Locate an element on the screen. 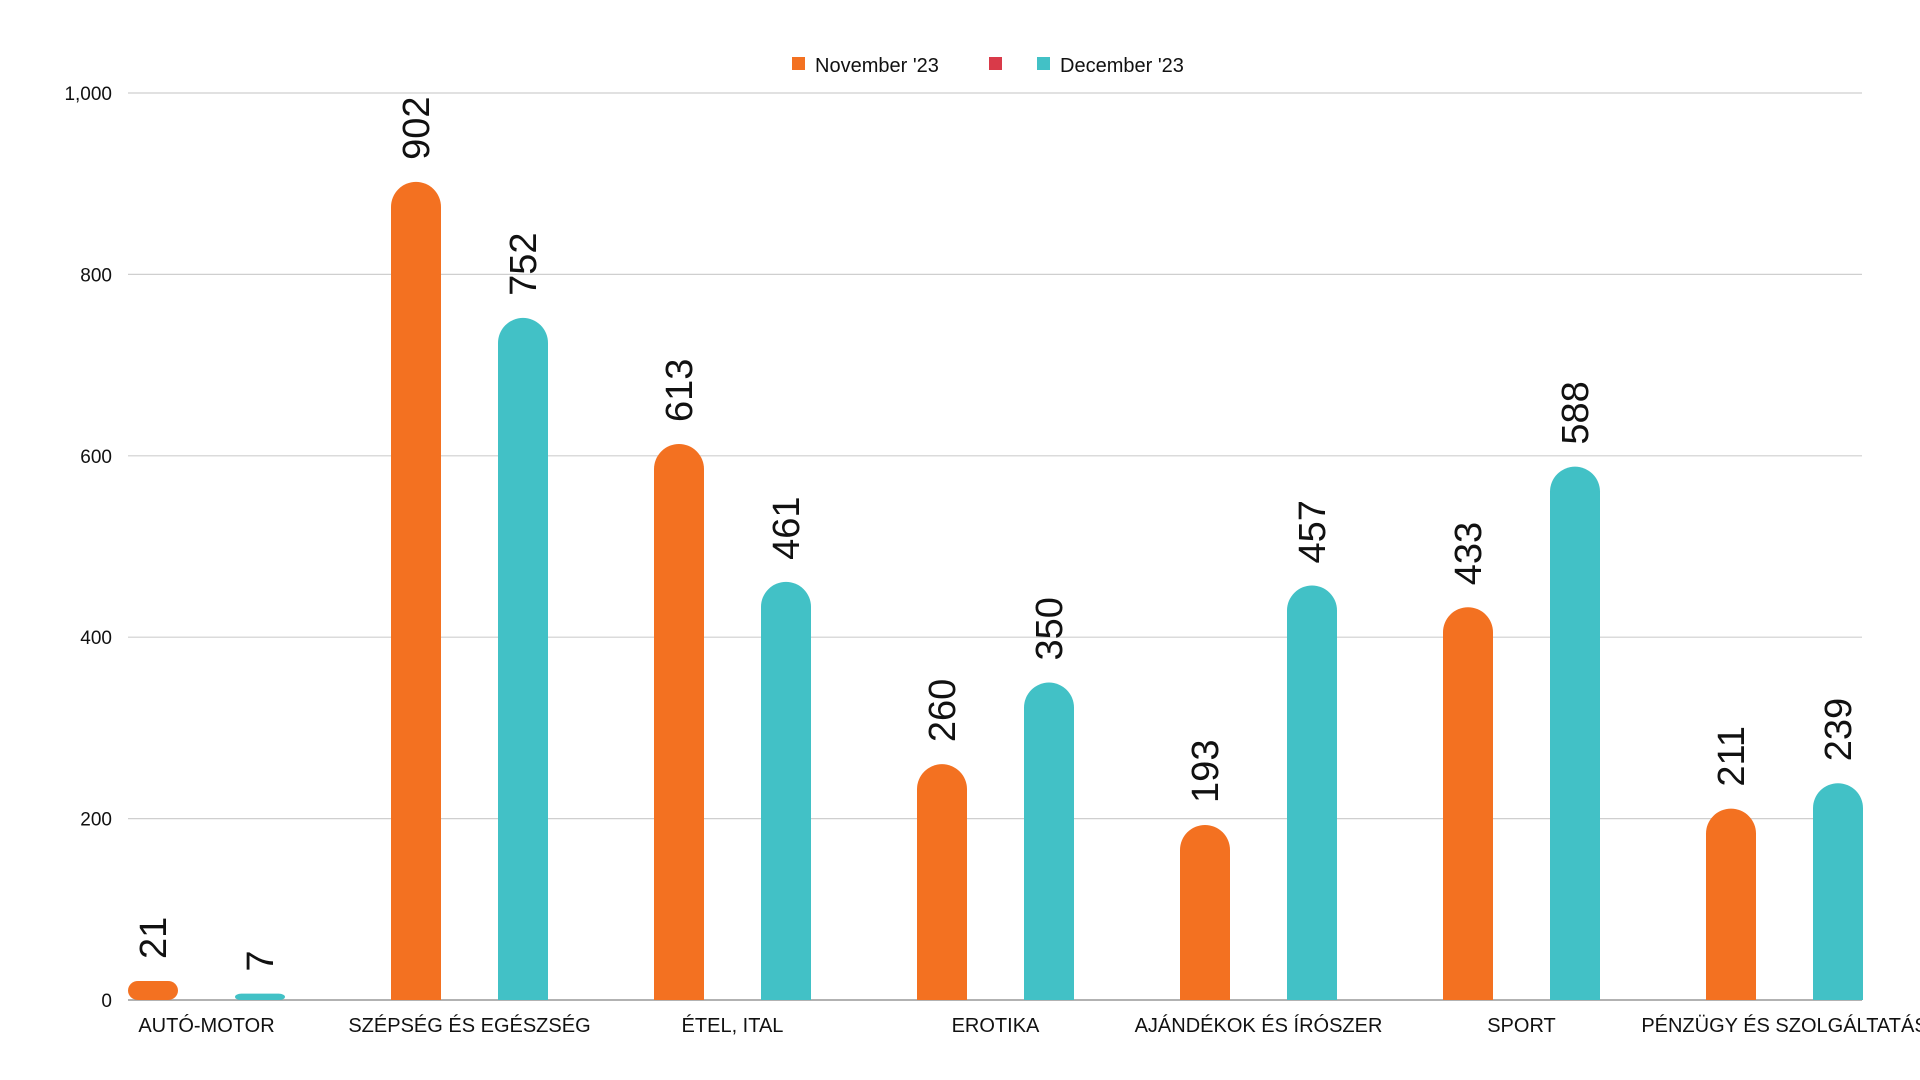  x-tick-label: ÉTEL, ITAL is located at coordinates (733, 1025).